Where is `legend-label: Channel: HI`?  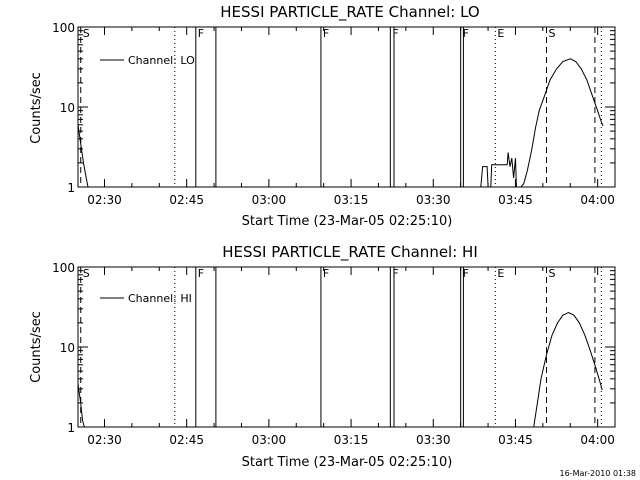
legend-label: Channel: HI is located at coordinates (160, 298).